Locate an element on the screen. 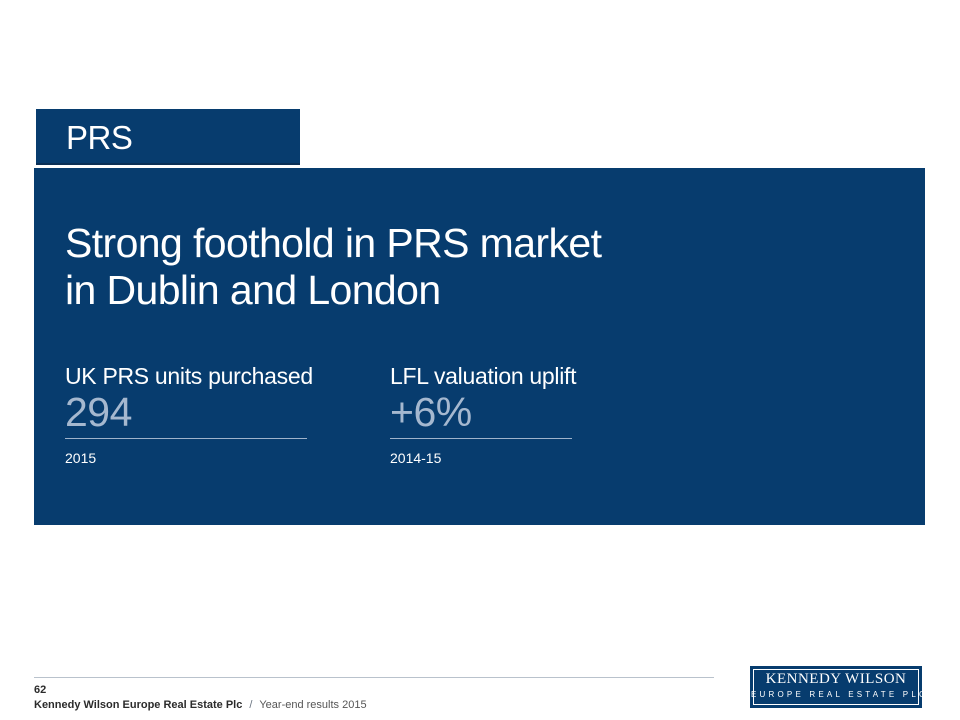  stat-label: LFL valuation uplift is located at coordinates (483, 376).